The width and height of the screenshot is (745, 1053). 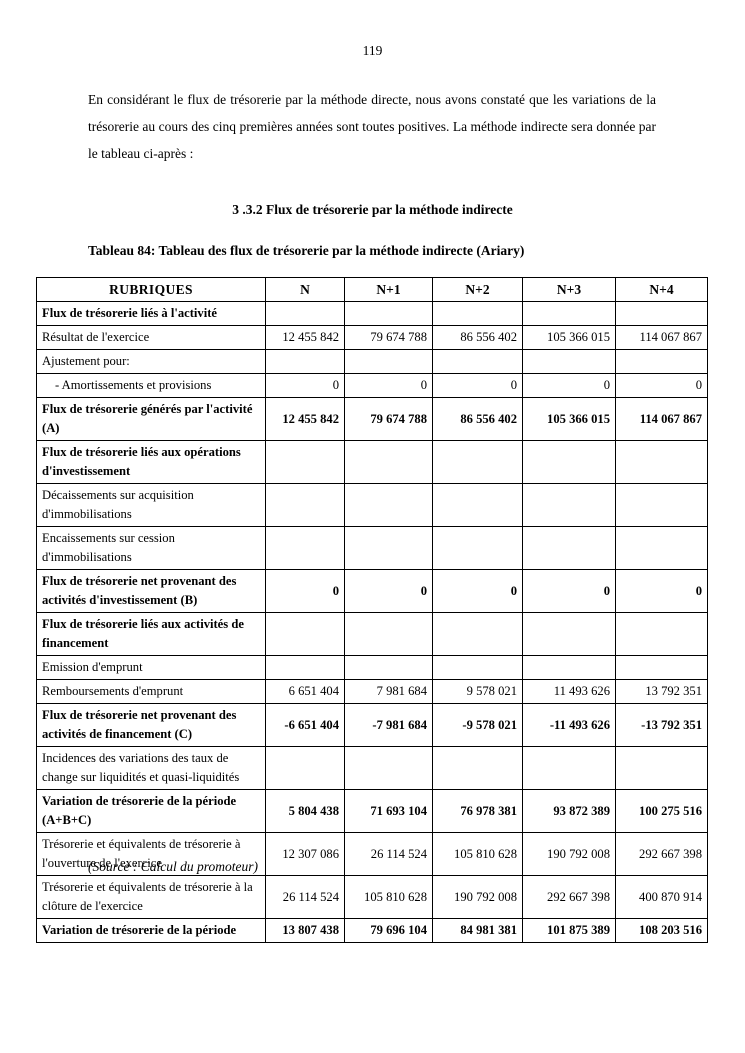 I want to click on table-row: Ajustement pour:, so click(x=372, y=361).